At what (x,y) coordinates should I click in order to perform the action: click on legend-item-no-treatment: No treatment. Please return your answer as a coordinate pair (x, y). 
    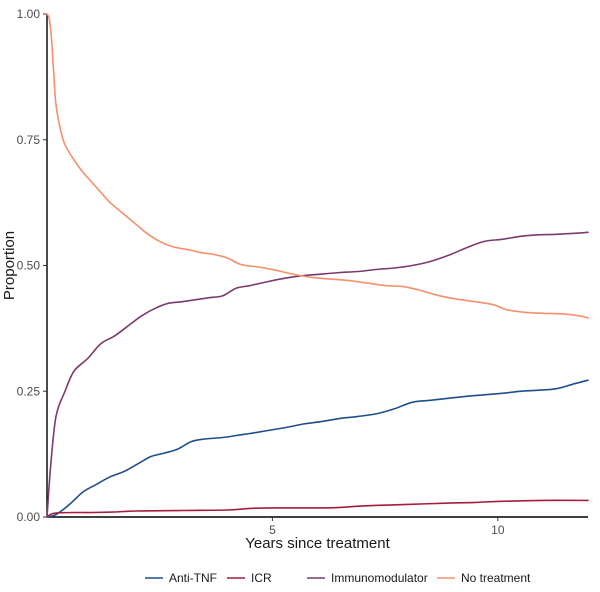
    Looking at the image, I should click on (484, 578).